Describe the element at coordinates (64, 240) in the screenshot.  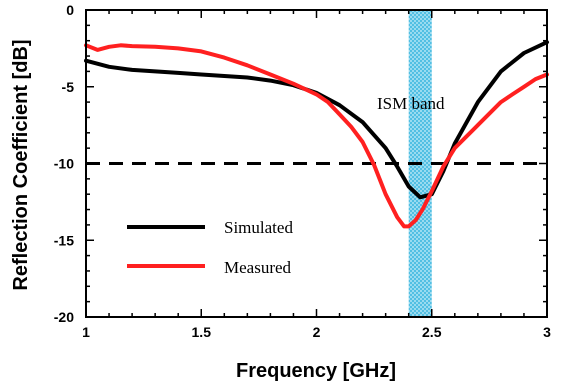
I see `y-tick-label: -15` at that location.